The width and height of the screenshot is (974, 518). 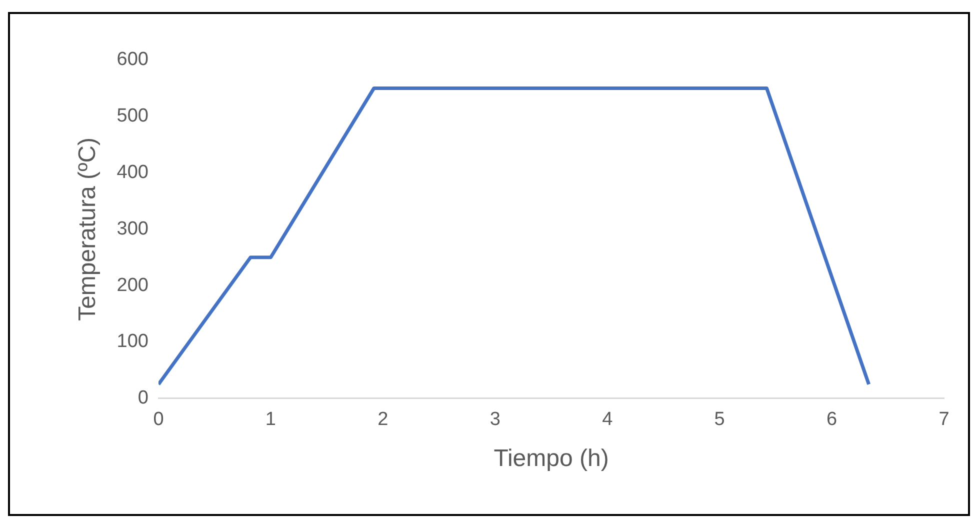 I want to click on y-tick-label: 600, so click(x=132, y=59).